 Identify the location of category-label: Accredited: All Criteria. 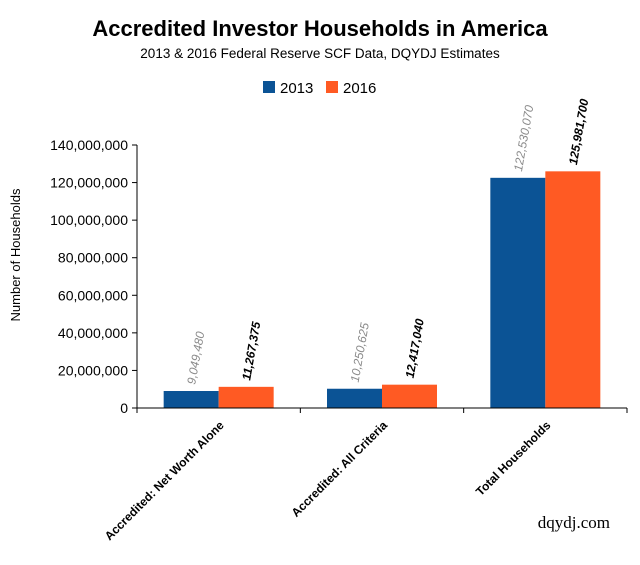
(340, 469).